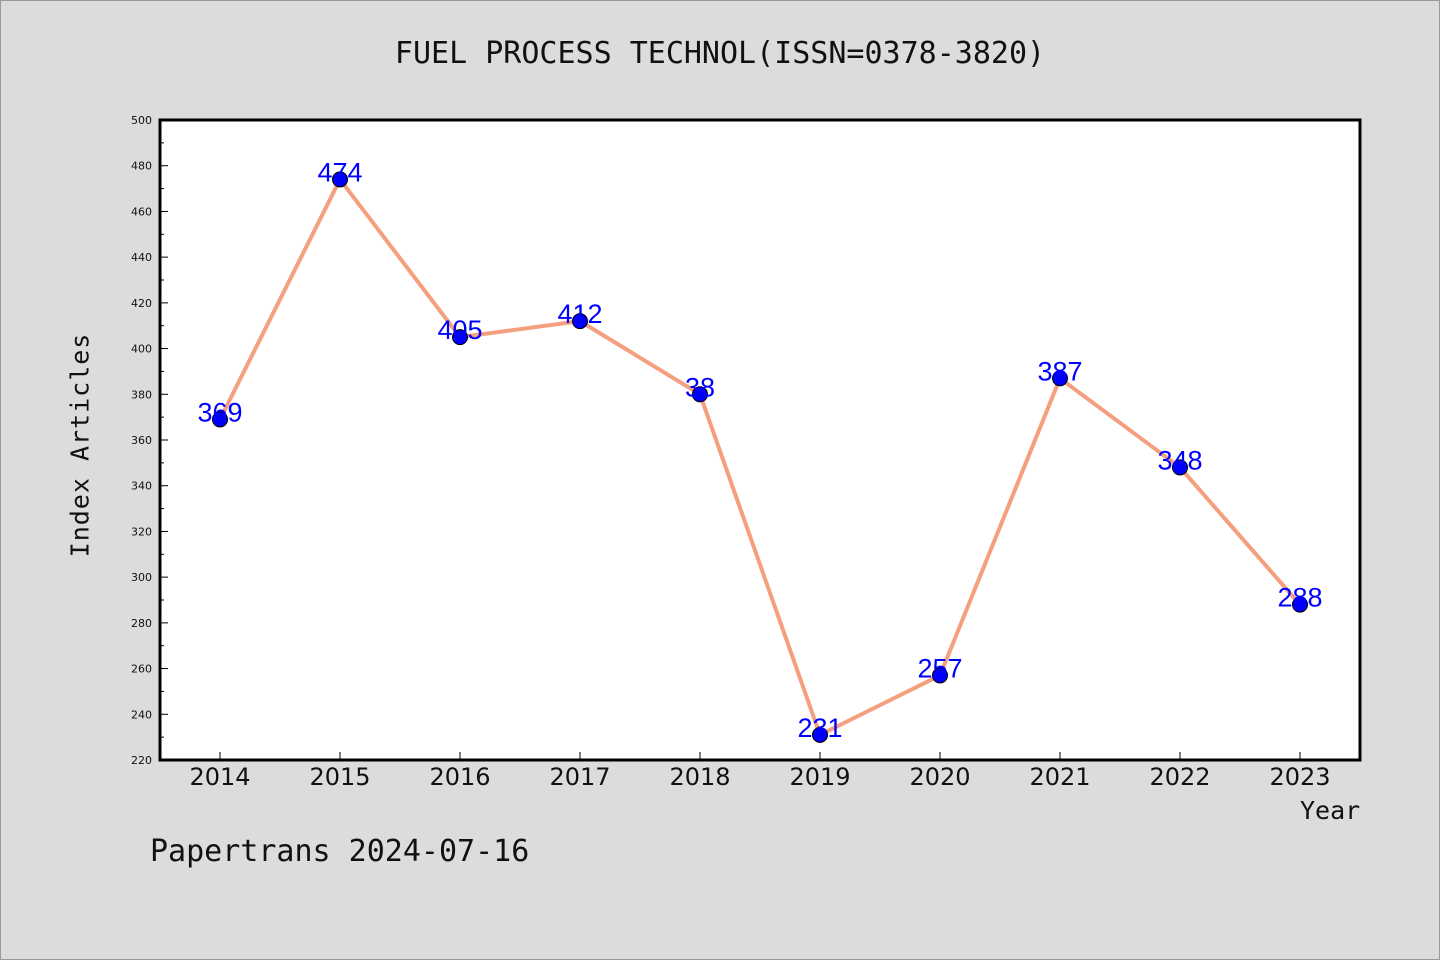 The width and height of the screenshot is (1440, 960). Describe the element at coordinates (141, 394) in the screenshot. I see `y-tick-label: 380` at that location.